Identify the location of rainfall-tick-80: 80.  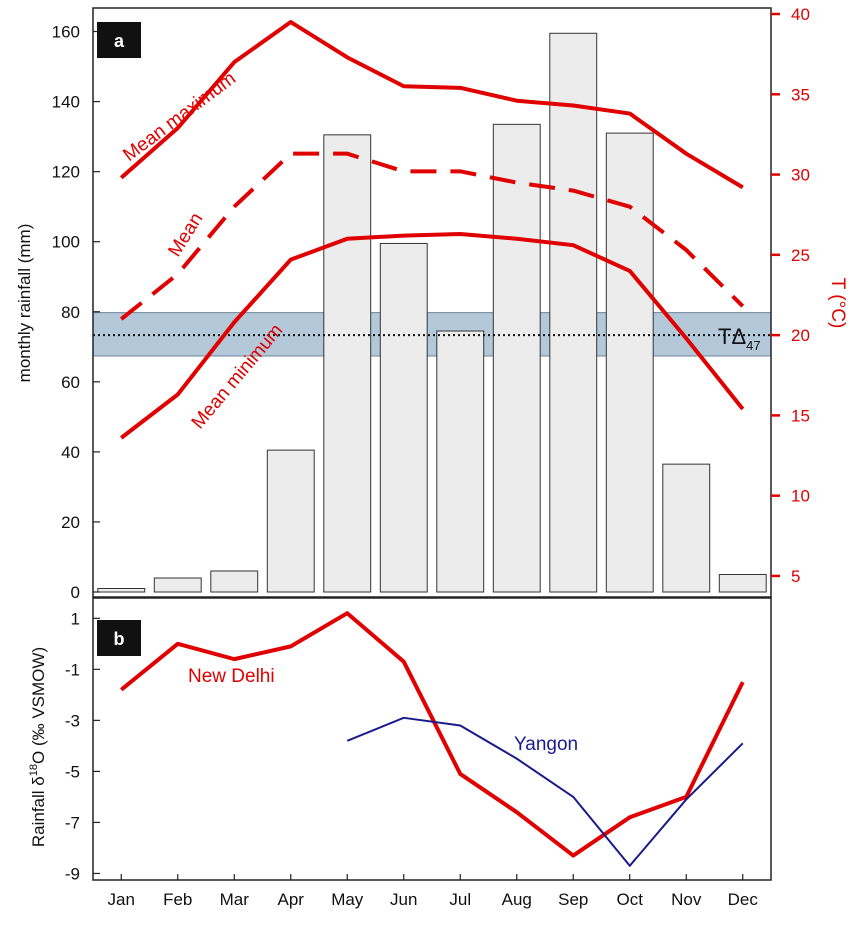
(70, 312).